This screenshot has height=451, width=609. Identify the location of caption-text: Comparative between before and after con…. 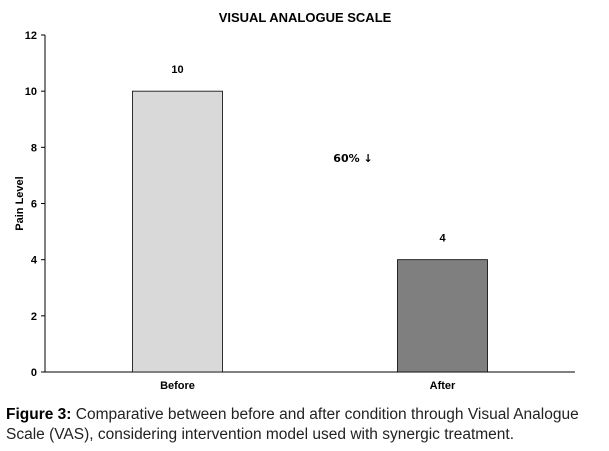
(292, 424).